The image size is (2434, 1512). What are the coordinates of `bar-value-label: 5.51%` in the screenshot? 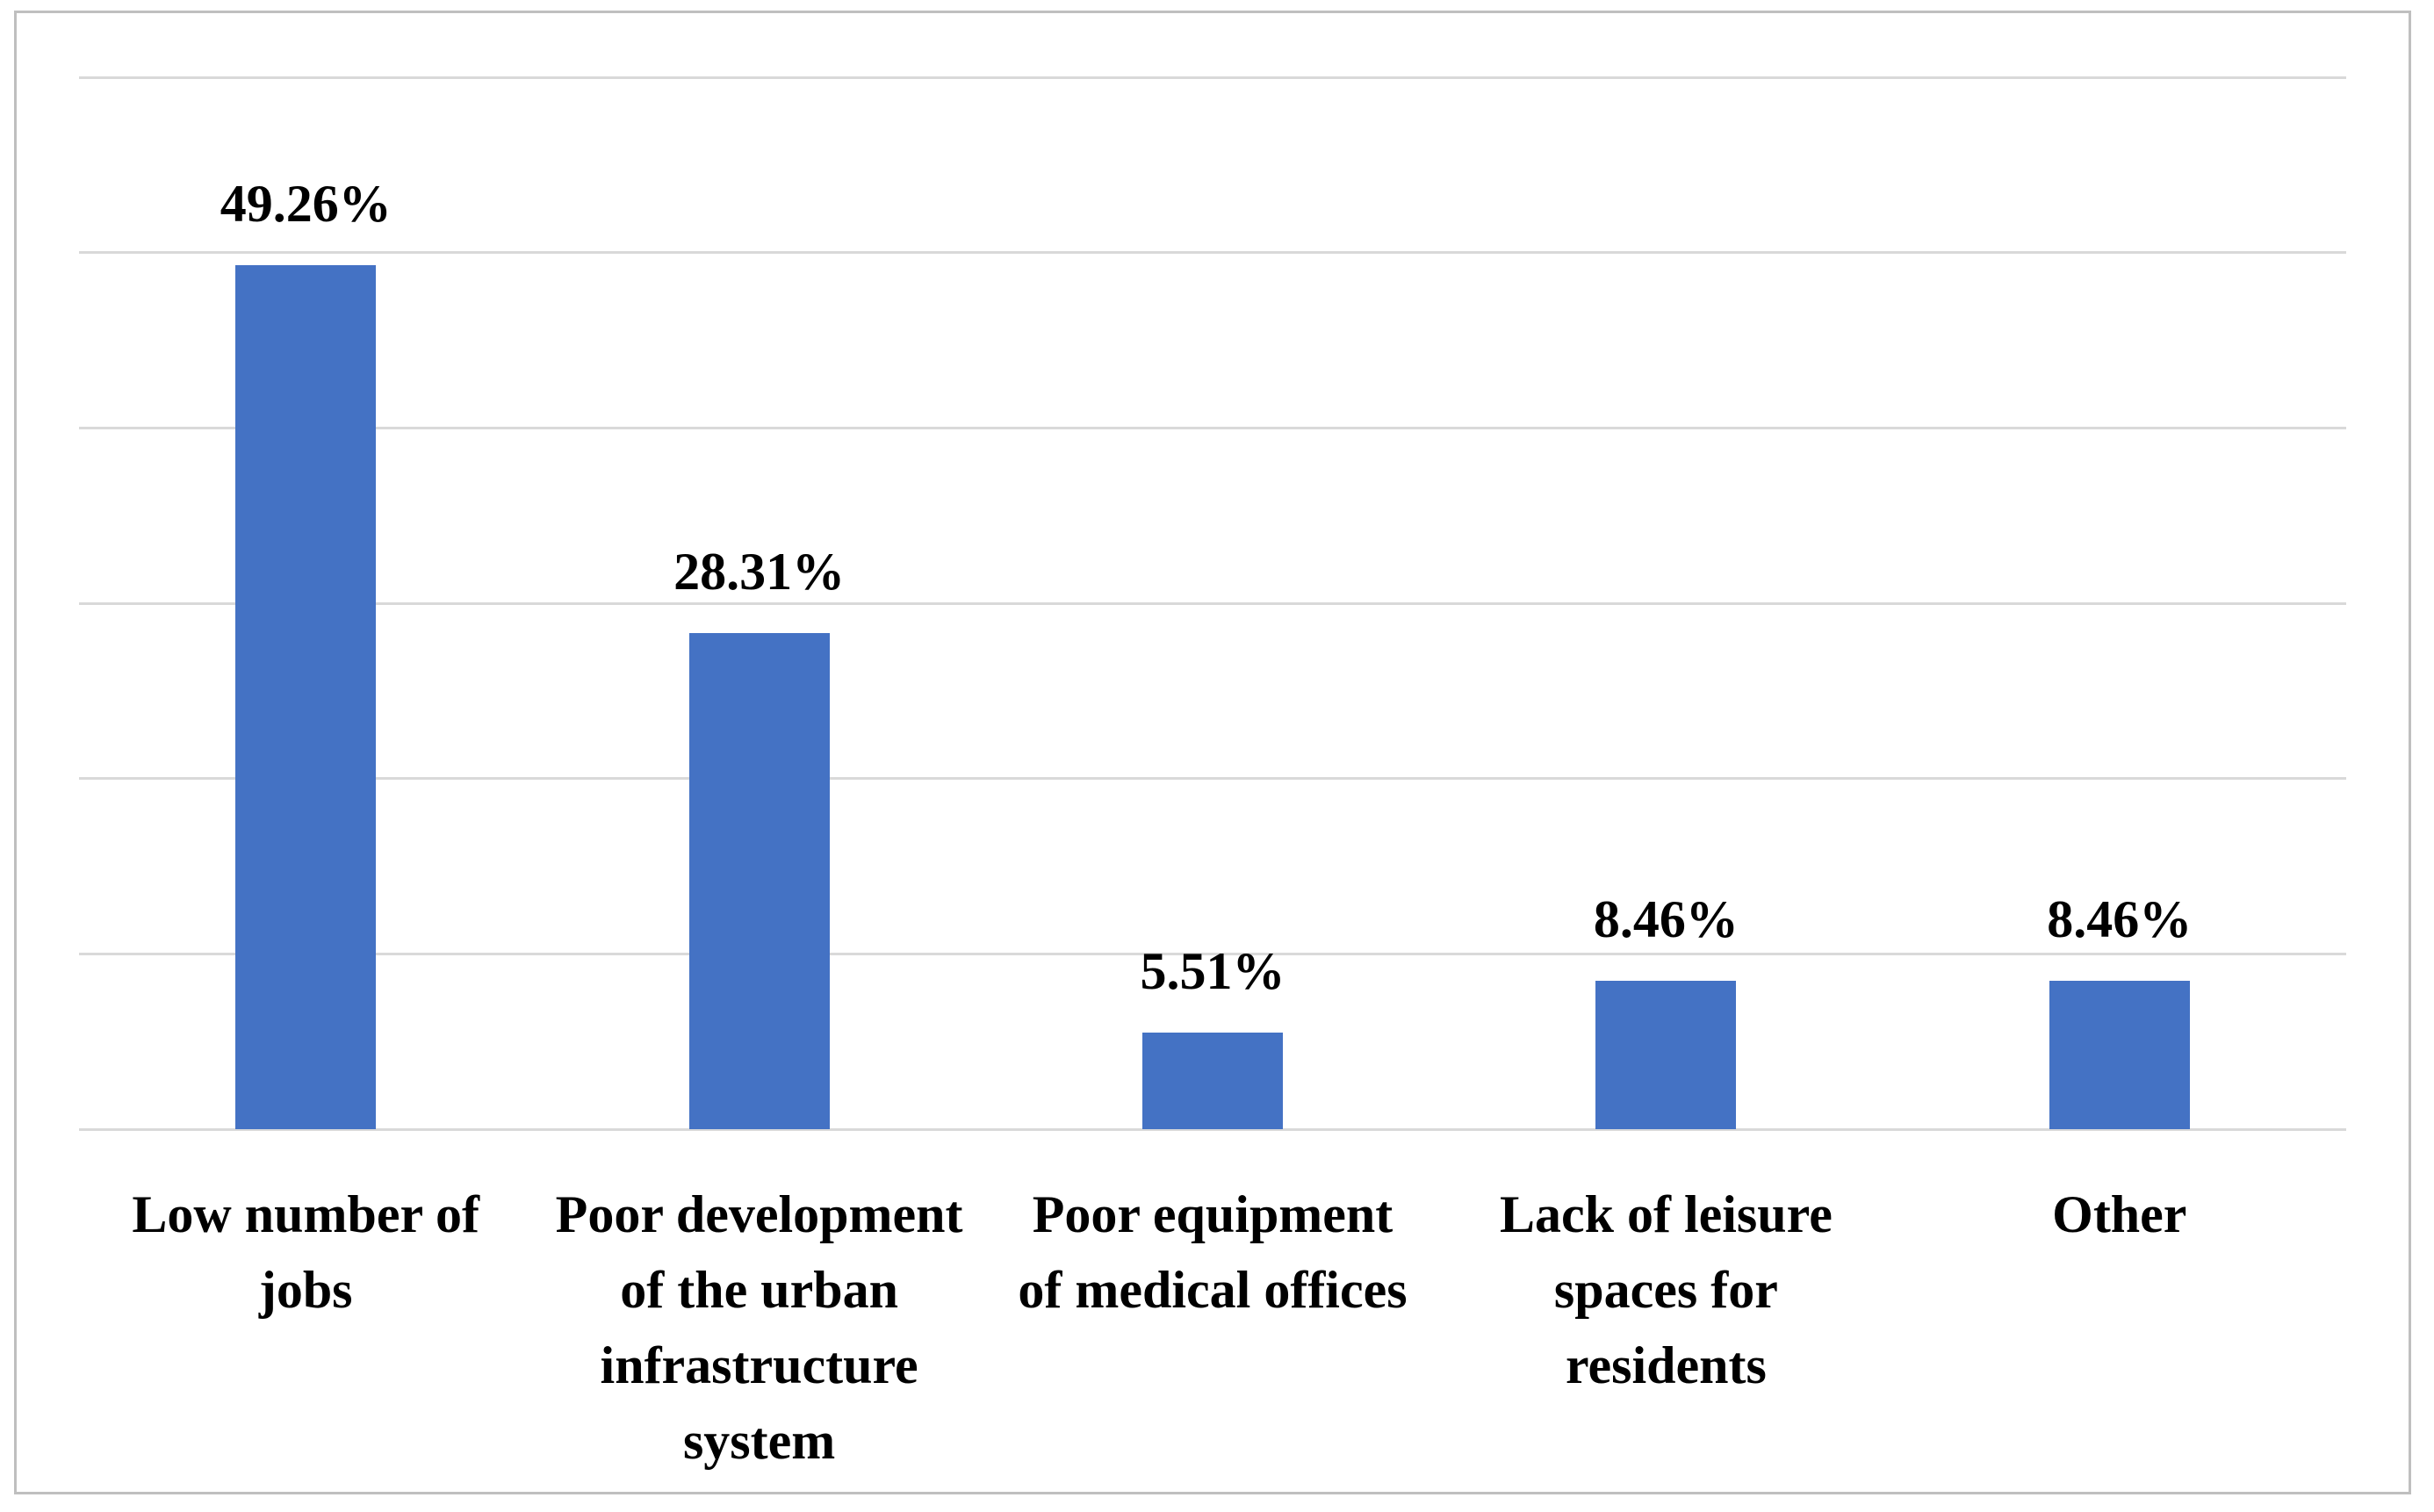 It's located at (1212, 970).